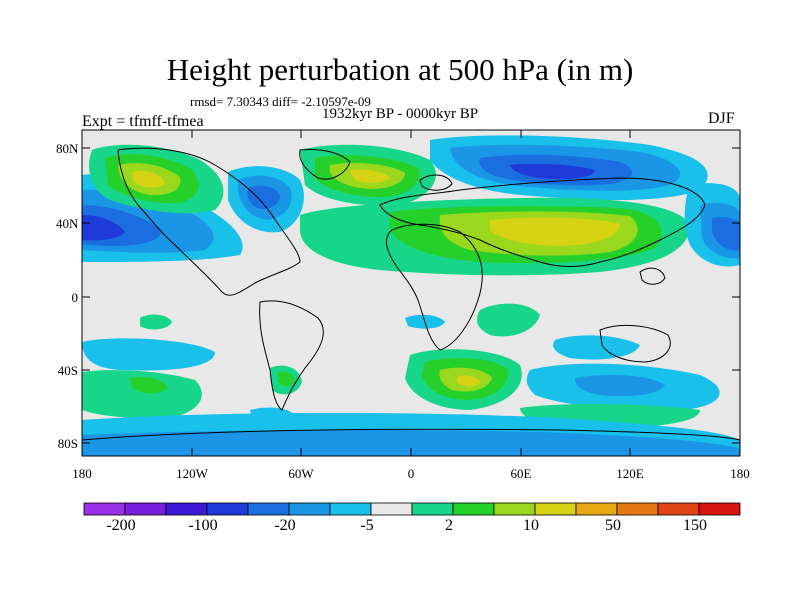  Describe the element at coordinates (67, 370) in the screenshot. I see `lat-label-40s: 40S` at that location.